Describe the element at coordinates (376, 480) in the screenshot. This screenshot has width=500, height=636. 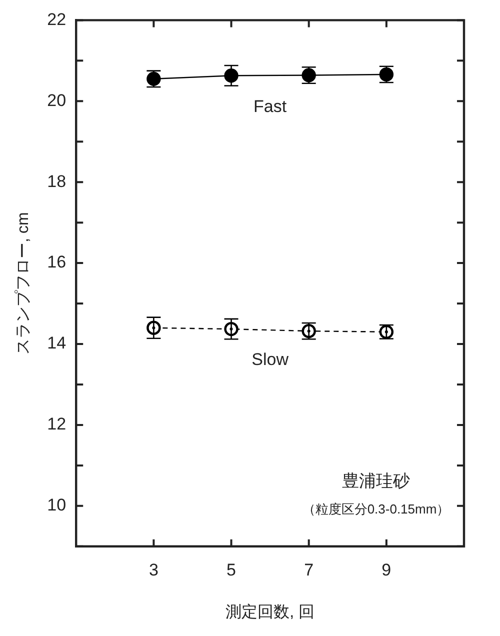
I see `annotation: 豊浦珪砂` at that location.